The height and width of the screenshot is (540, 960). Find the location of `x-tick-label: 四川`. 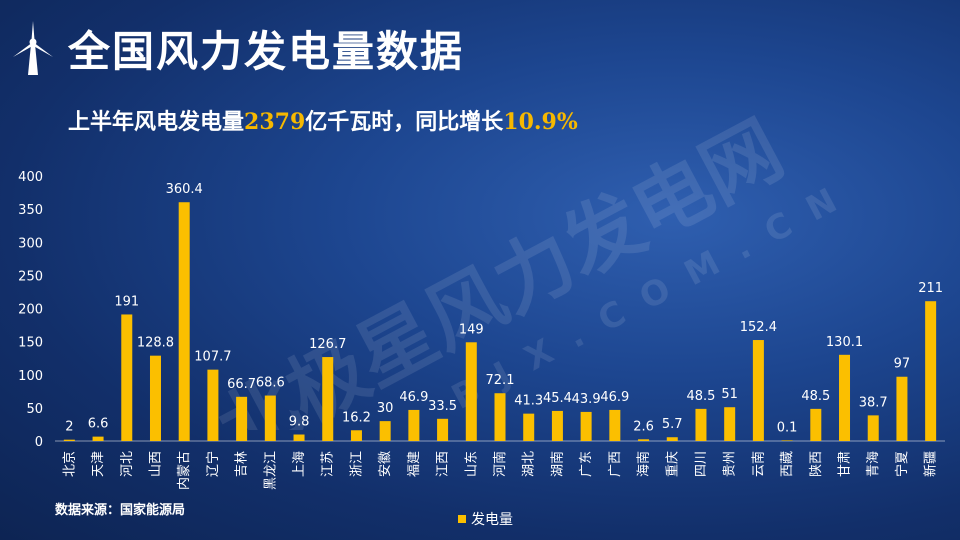

x-tick-label: 四川 is located at coordinates (701, 464).